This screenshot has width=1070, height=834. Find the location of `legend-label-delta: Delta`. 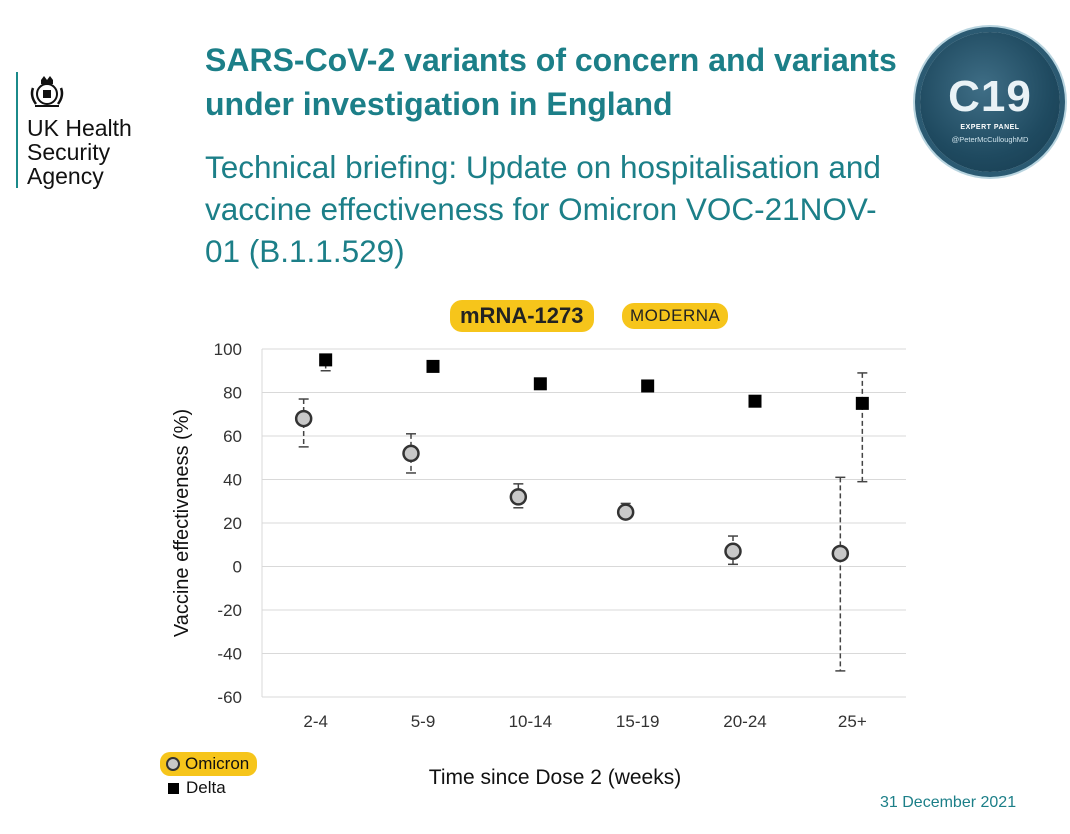

legend-label-delta: Delta is located at coordinates (206, 787).